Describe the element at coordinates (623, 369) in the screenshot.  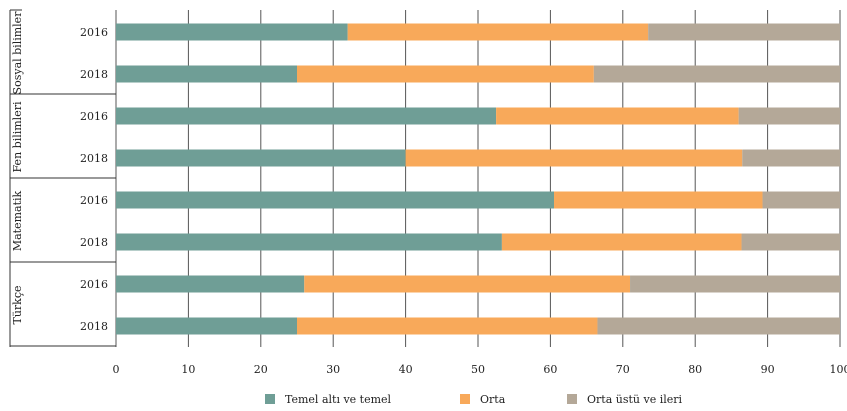
I see `x-tick-label: 70` at that location.